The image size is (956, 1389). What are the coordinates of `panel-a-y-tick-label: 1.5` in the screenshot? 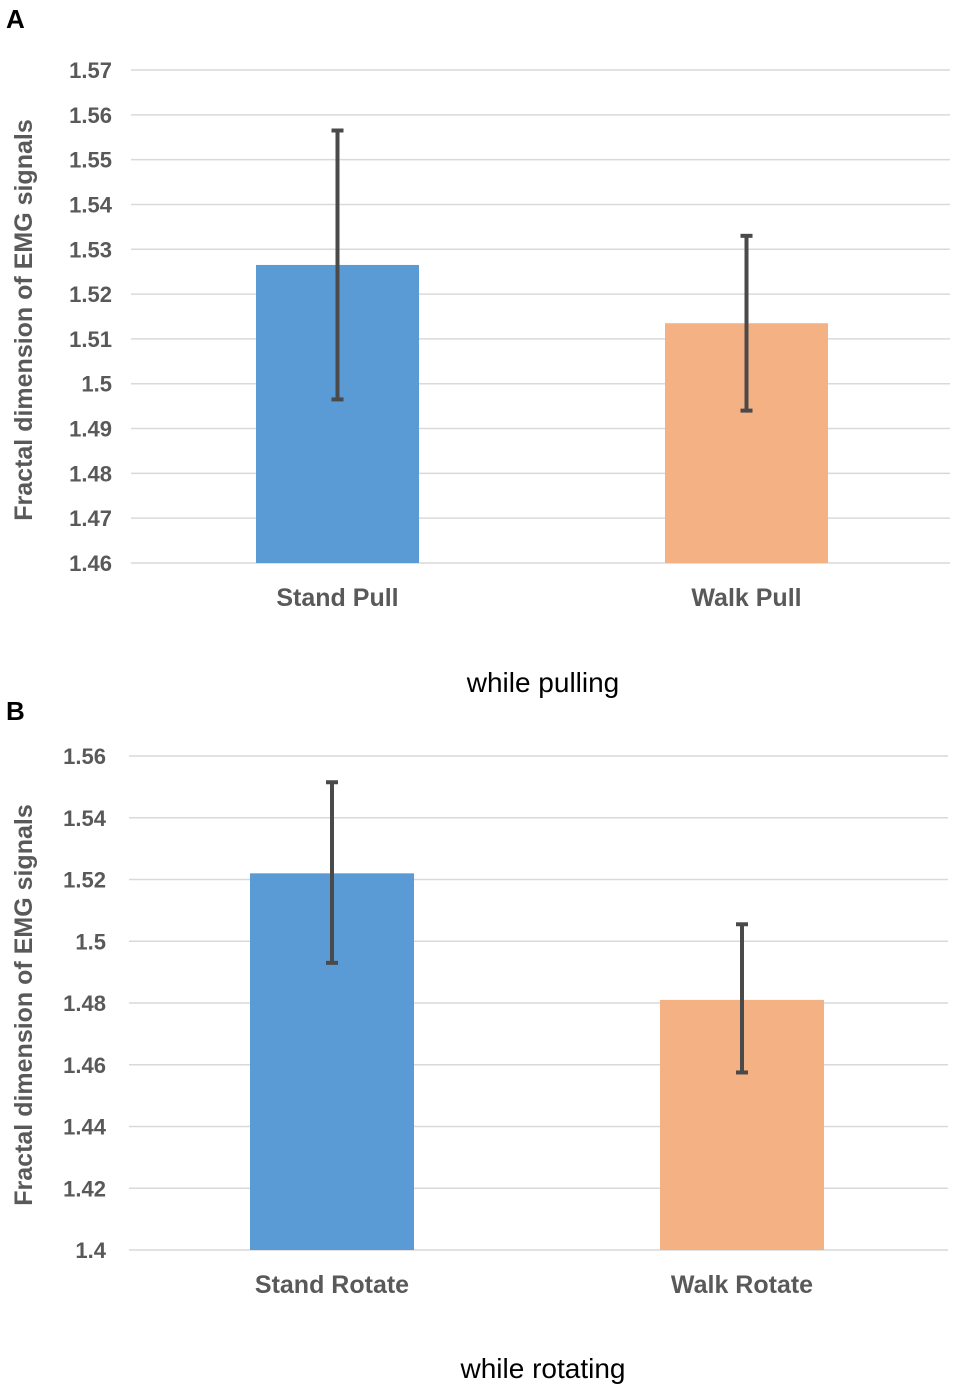 It's located at (96, 384).